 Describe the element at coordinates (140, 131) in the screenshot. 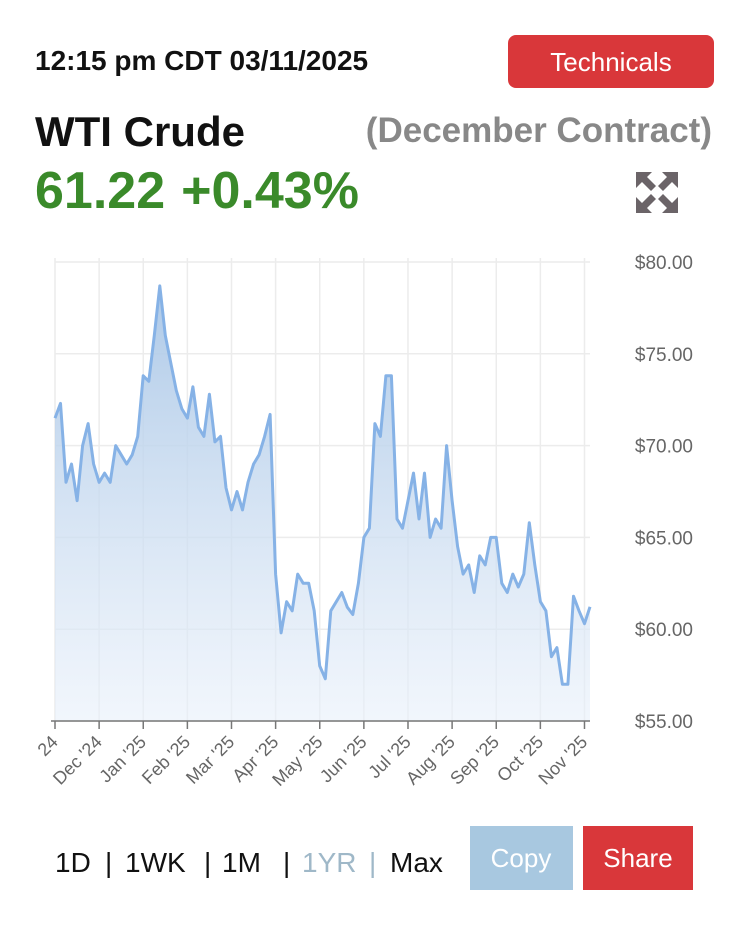

I see `instrument-name: WTI Crude` at that location.